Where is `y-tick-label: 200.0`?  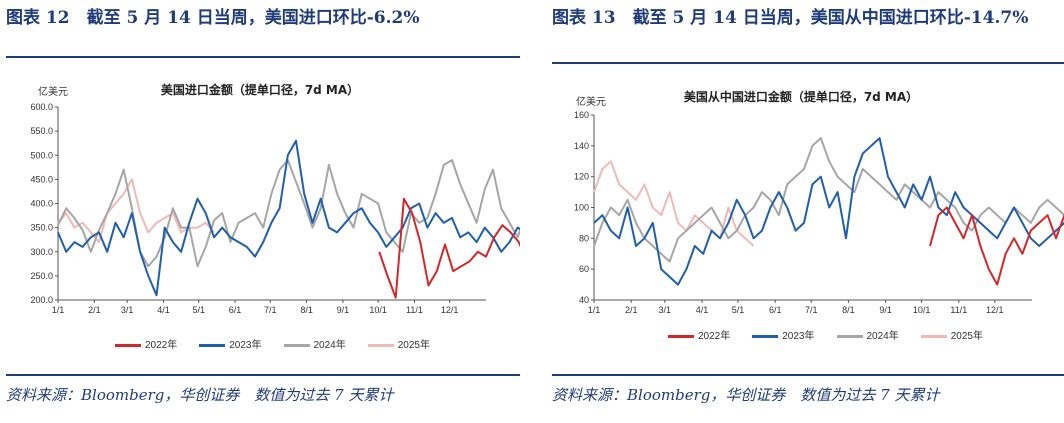 y-tick-label: 200.0 is located at coordinates (41, 300).